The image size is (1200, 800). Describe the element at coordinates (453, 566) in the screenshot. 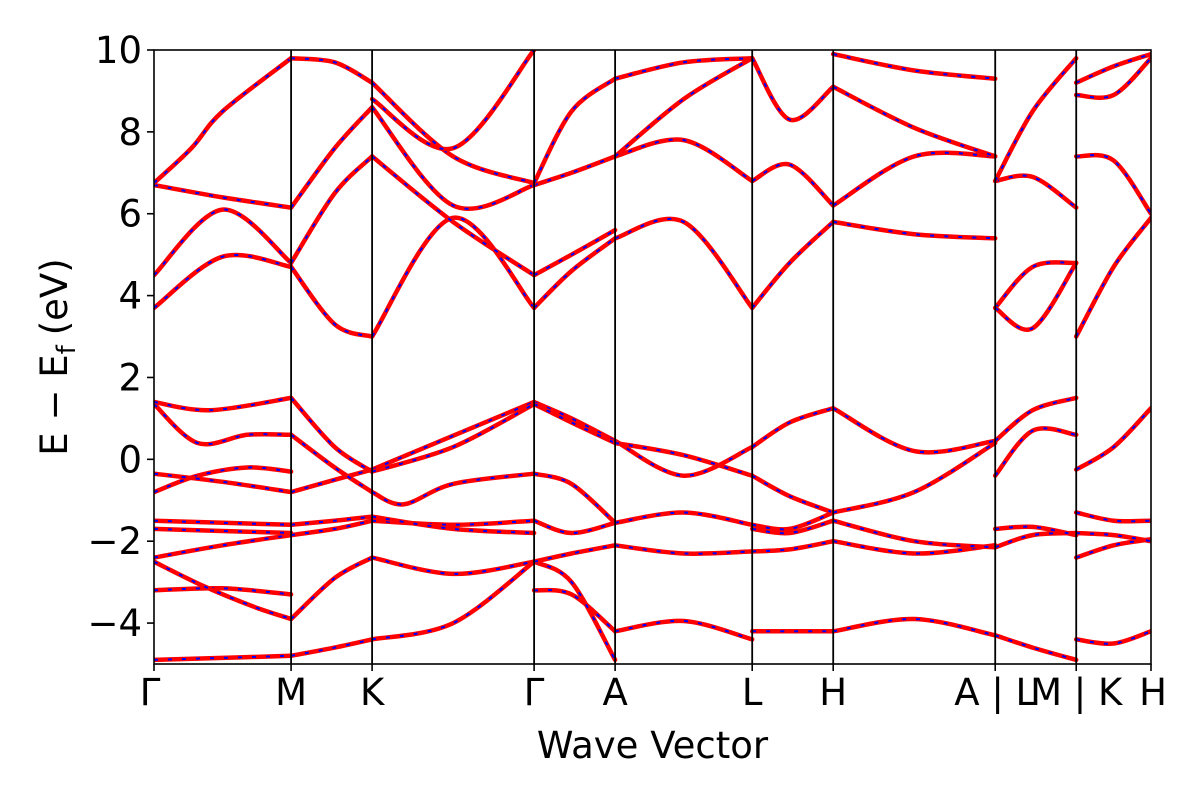

I see `band-26-solid` at that location.